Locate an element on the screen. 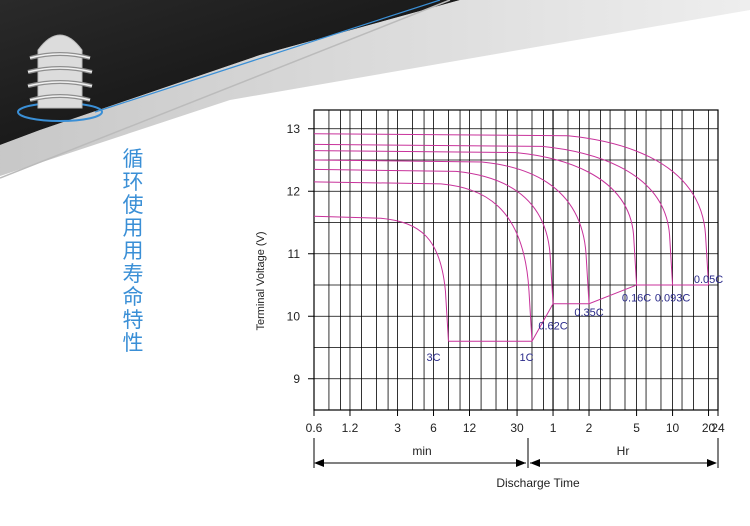 The image size is (750, 526). x-axis-label: Discharge Time is located at coordinates (538, 483).